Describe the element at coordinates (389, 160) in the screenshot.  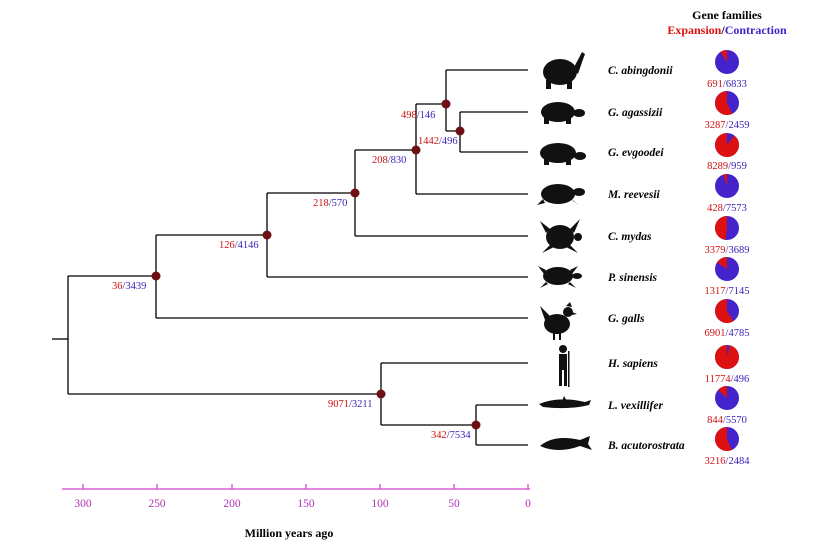
I see `node-label-n4: 208/830` at that location.